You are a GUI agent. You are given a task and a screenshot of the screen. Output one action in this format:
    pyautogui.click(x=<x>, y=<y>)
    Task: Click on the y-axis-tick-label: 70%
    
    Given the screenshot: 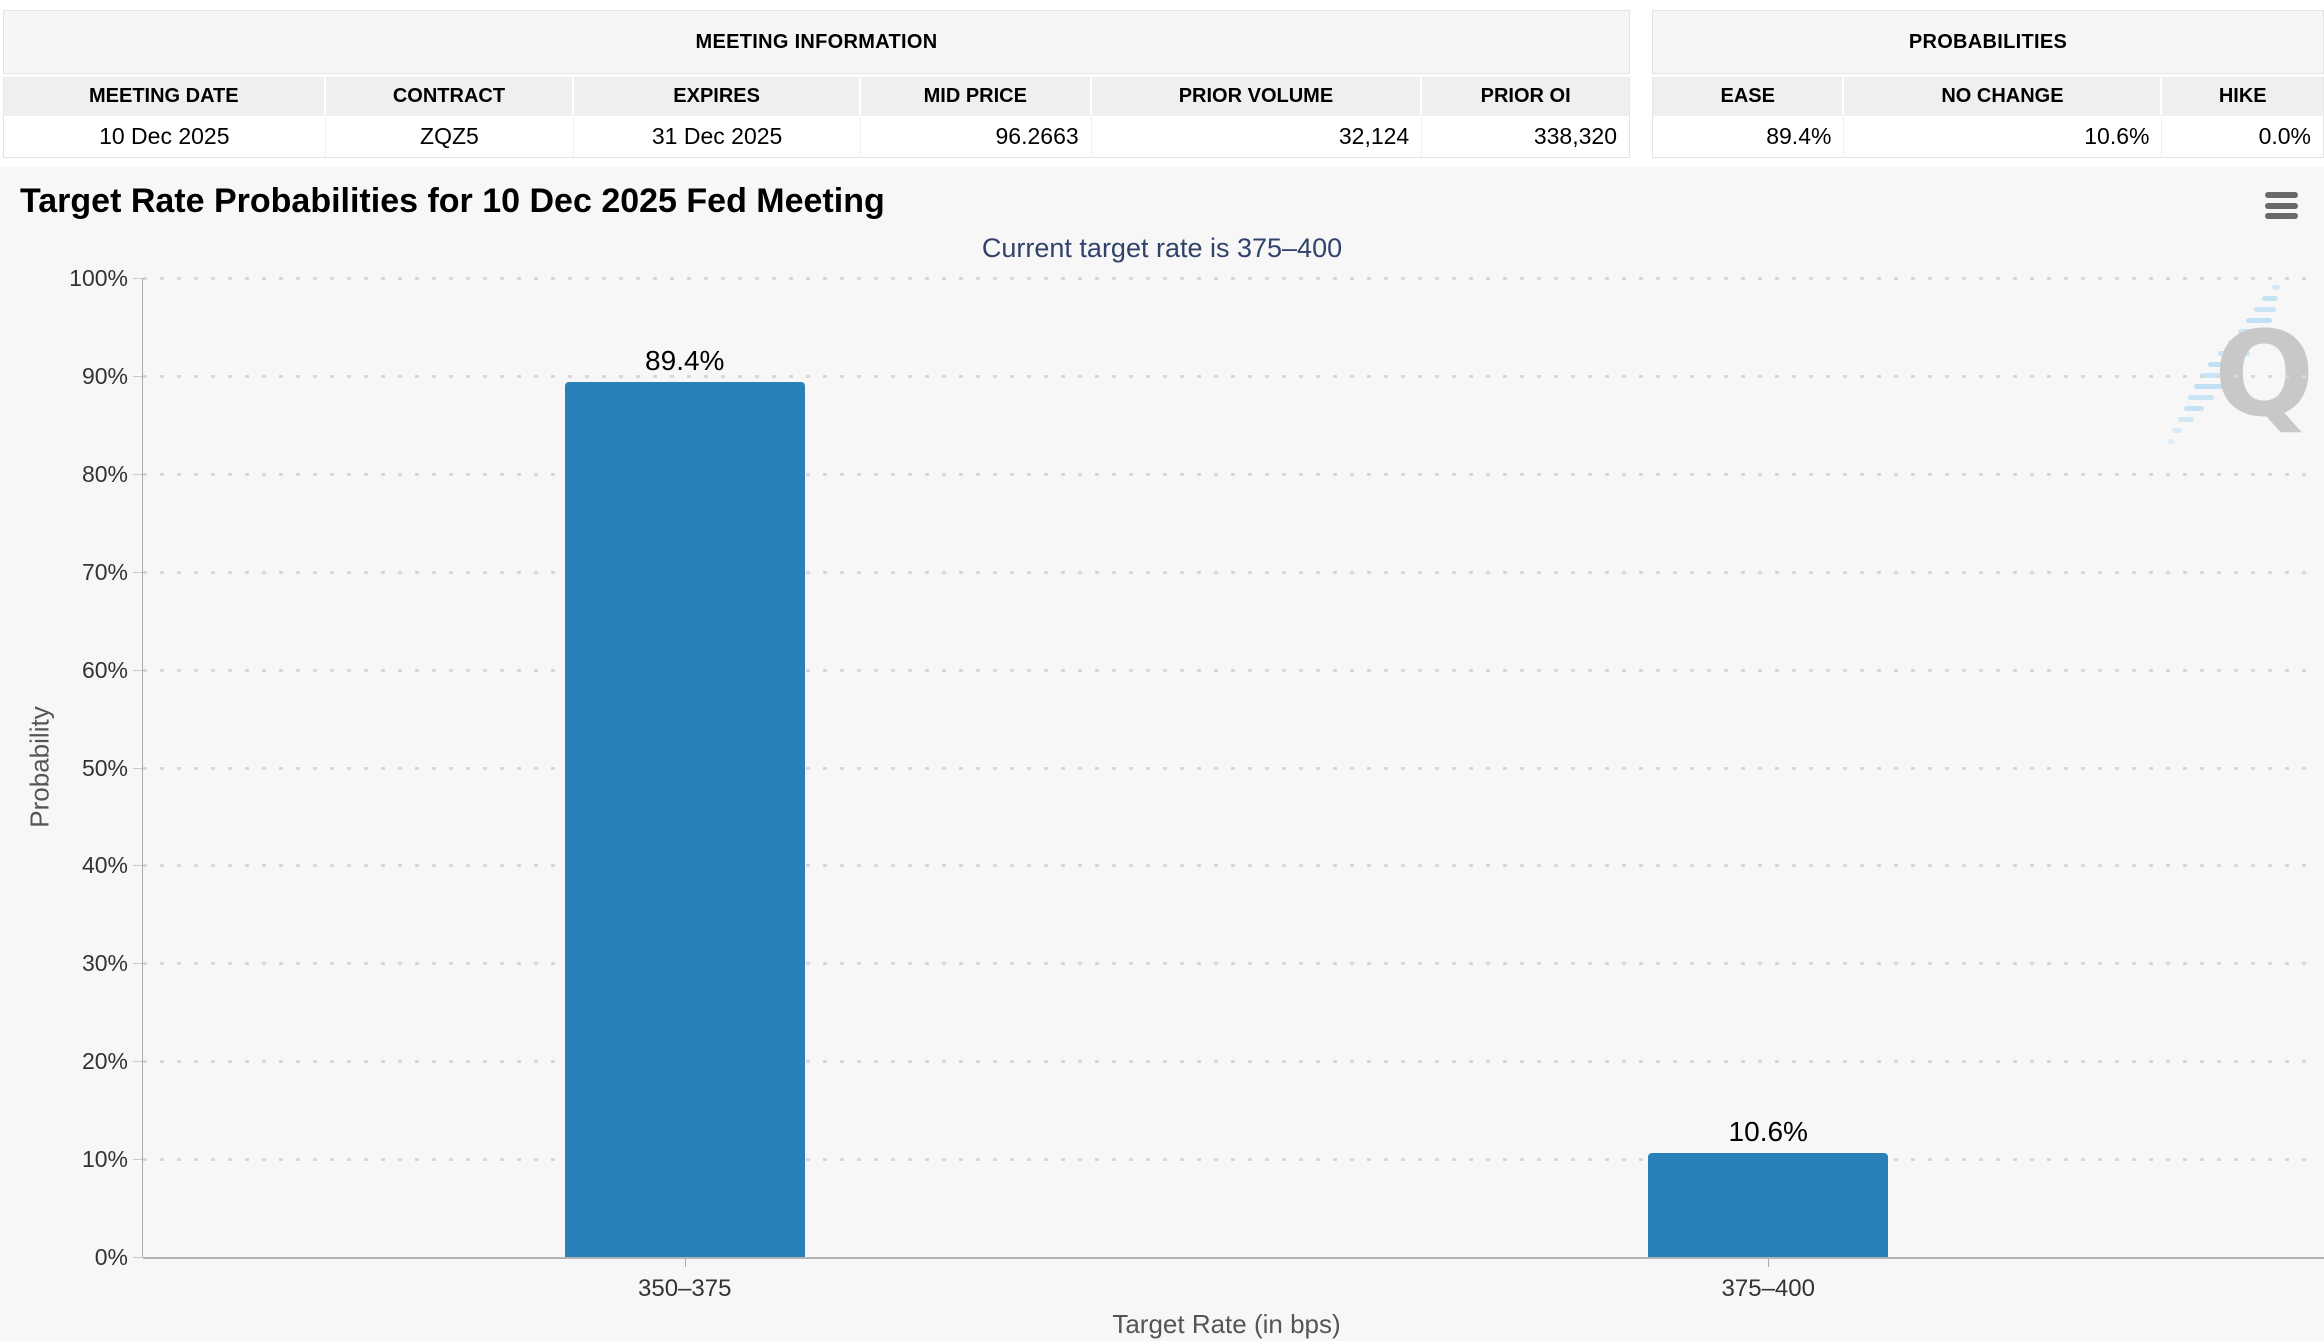 What is the action you would take?
    pyautogui.click(x=104, y=571)
    